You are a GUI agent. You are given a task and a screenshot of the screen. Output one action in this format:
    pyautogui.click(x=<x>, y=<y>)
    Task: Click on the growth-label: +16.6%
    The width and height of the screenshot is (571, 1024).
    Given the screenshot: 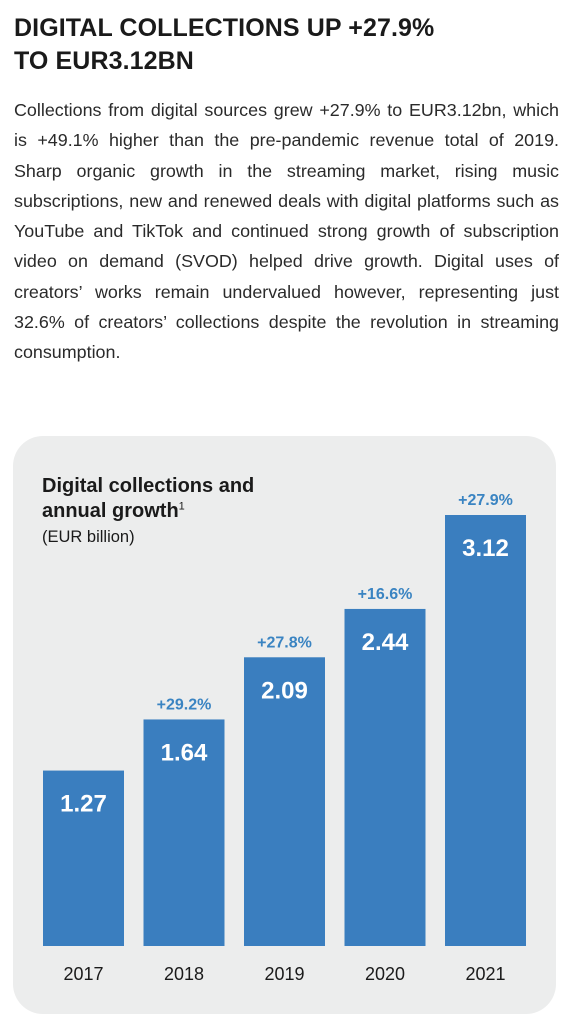 What is the action you would take?
    pyautogui.click(x=385, y=594)
    